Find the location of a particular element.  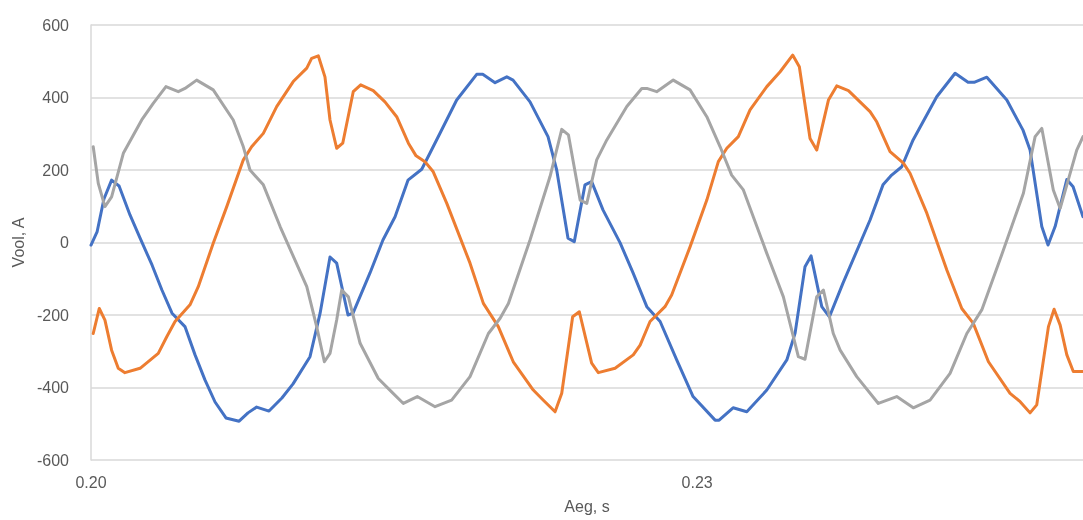

x-tick-label: 0.20 is located at coordinates (91, 482).